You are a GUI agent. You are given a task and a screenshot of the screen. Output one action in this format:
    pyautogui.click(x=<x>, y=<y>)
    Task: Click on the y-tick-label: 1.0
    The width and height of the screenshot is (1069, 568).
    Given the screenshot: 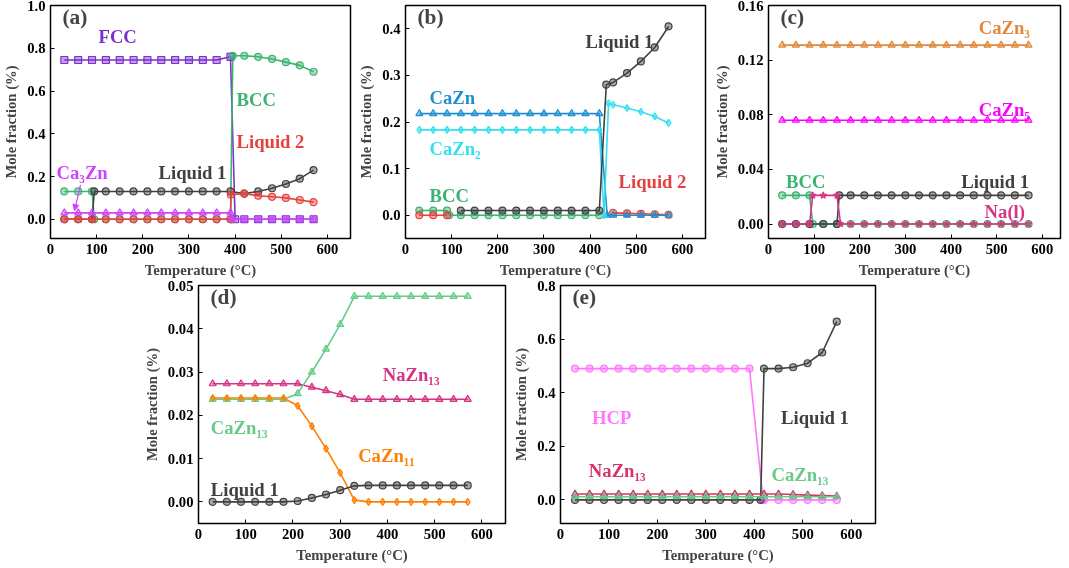 What is the action you would take?
    pyautogui.click(x=36, y=7)
    